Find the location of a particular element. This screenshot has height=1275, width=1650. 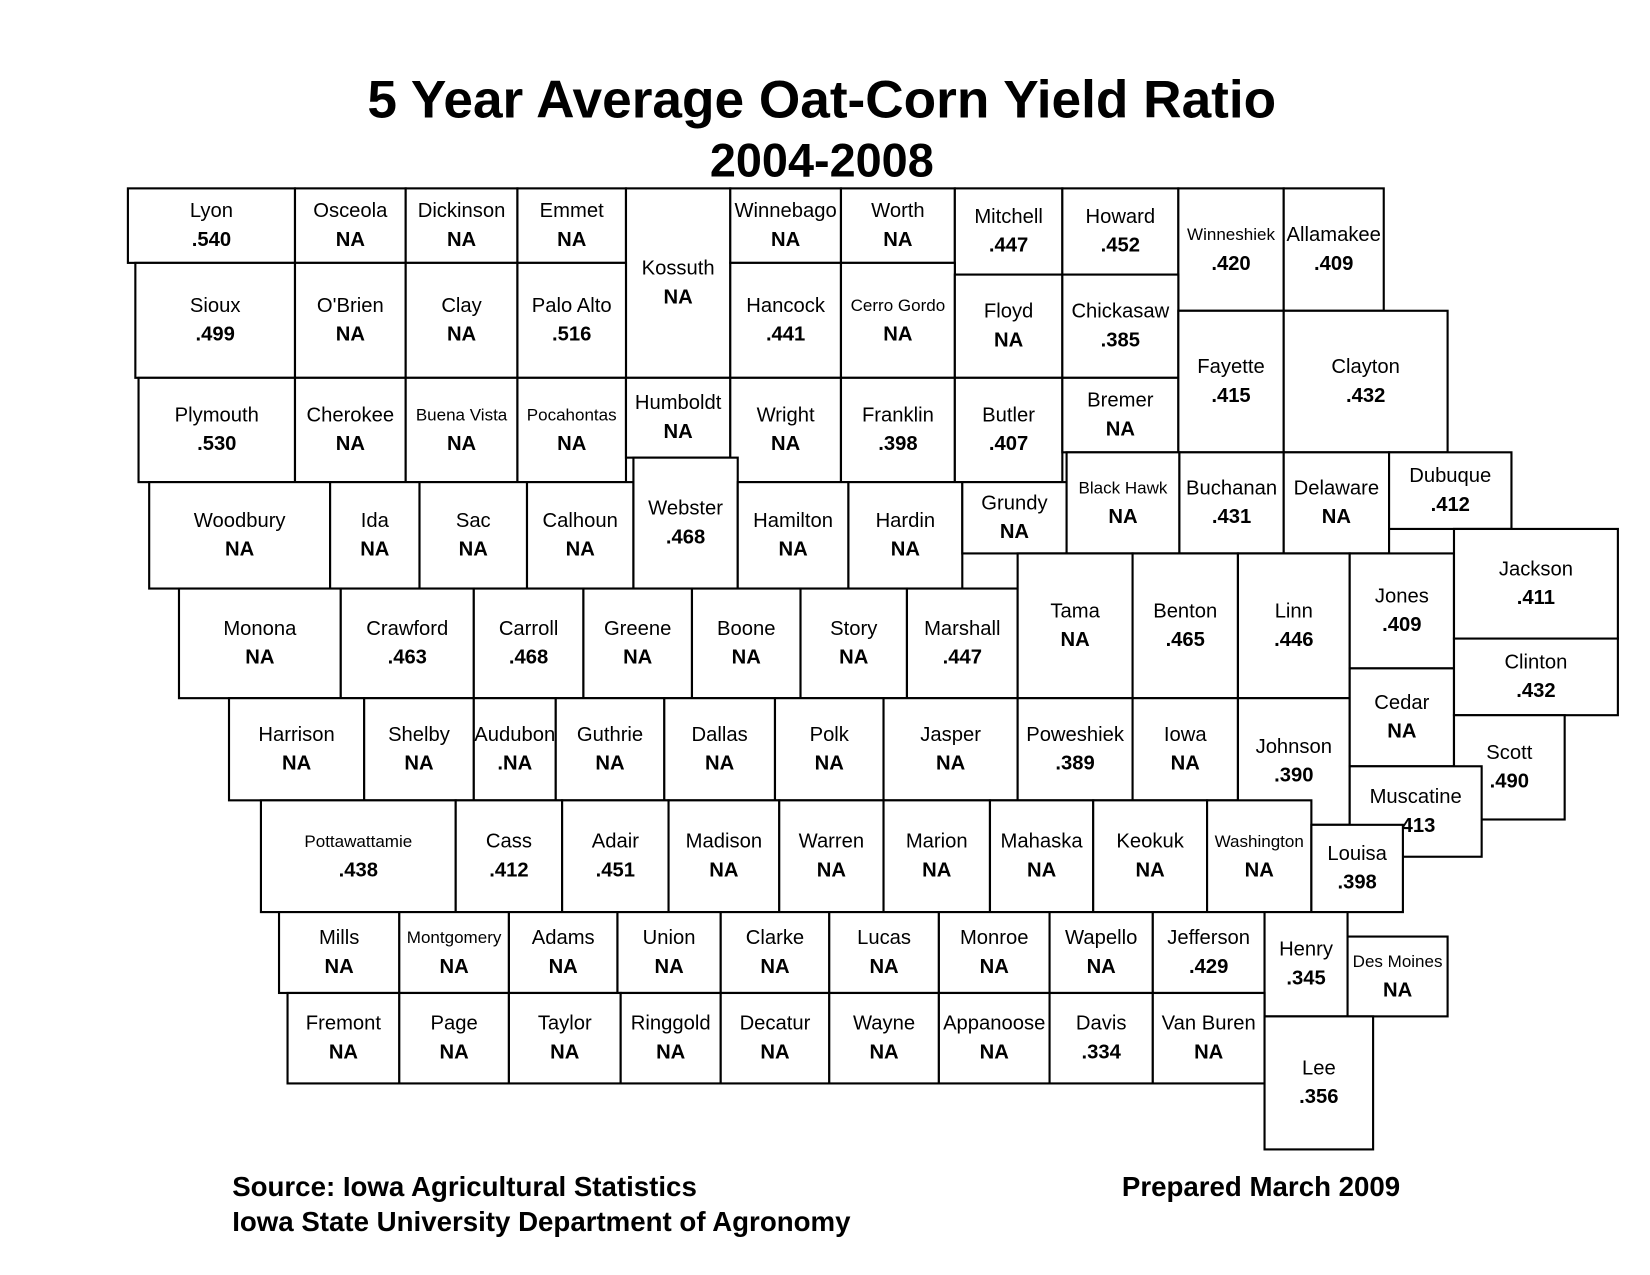

county-value: .398 is located at coordinates (897, 444).